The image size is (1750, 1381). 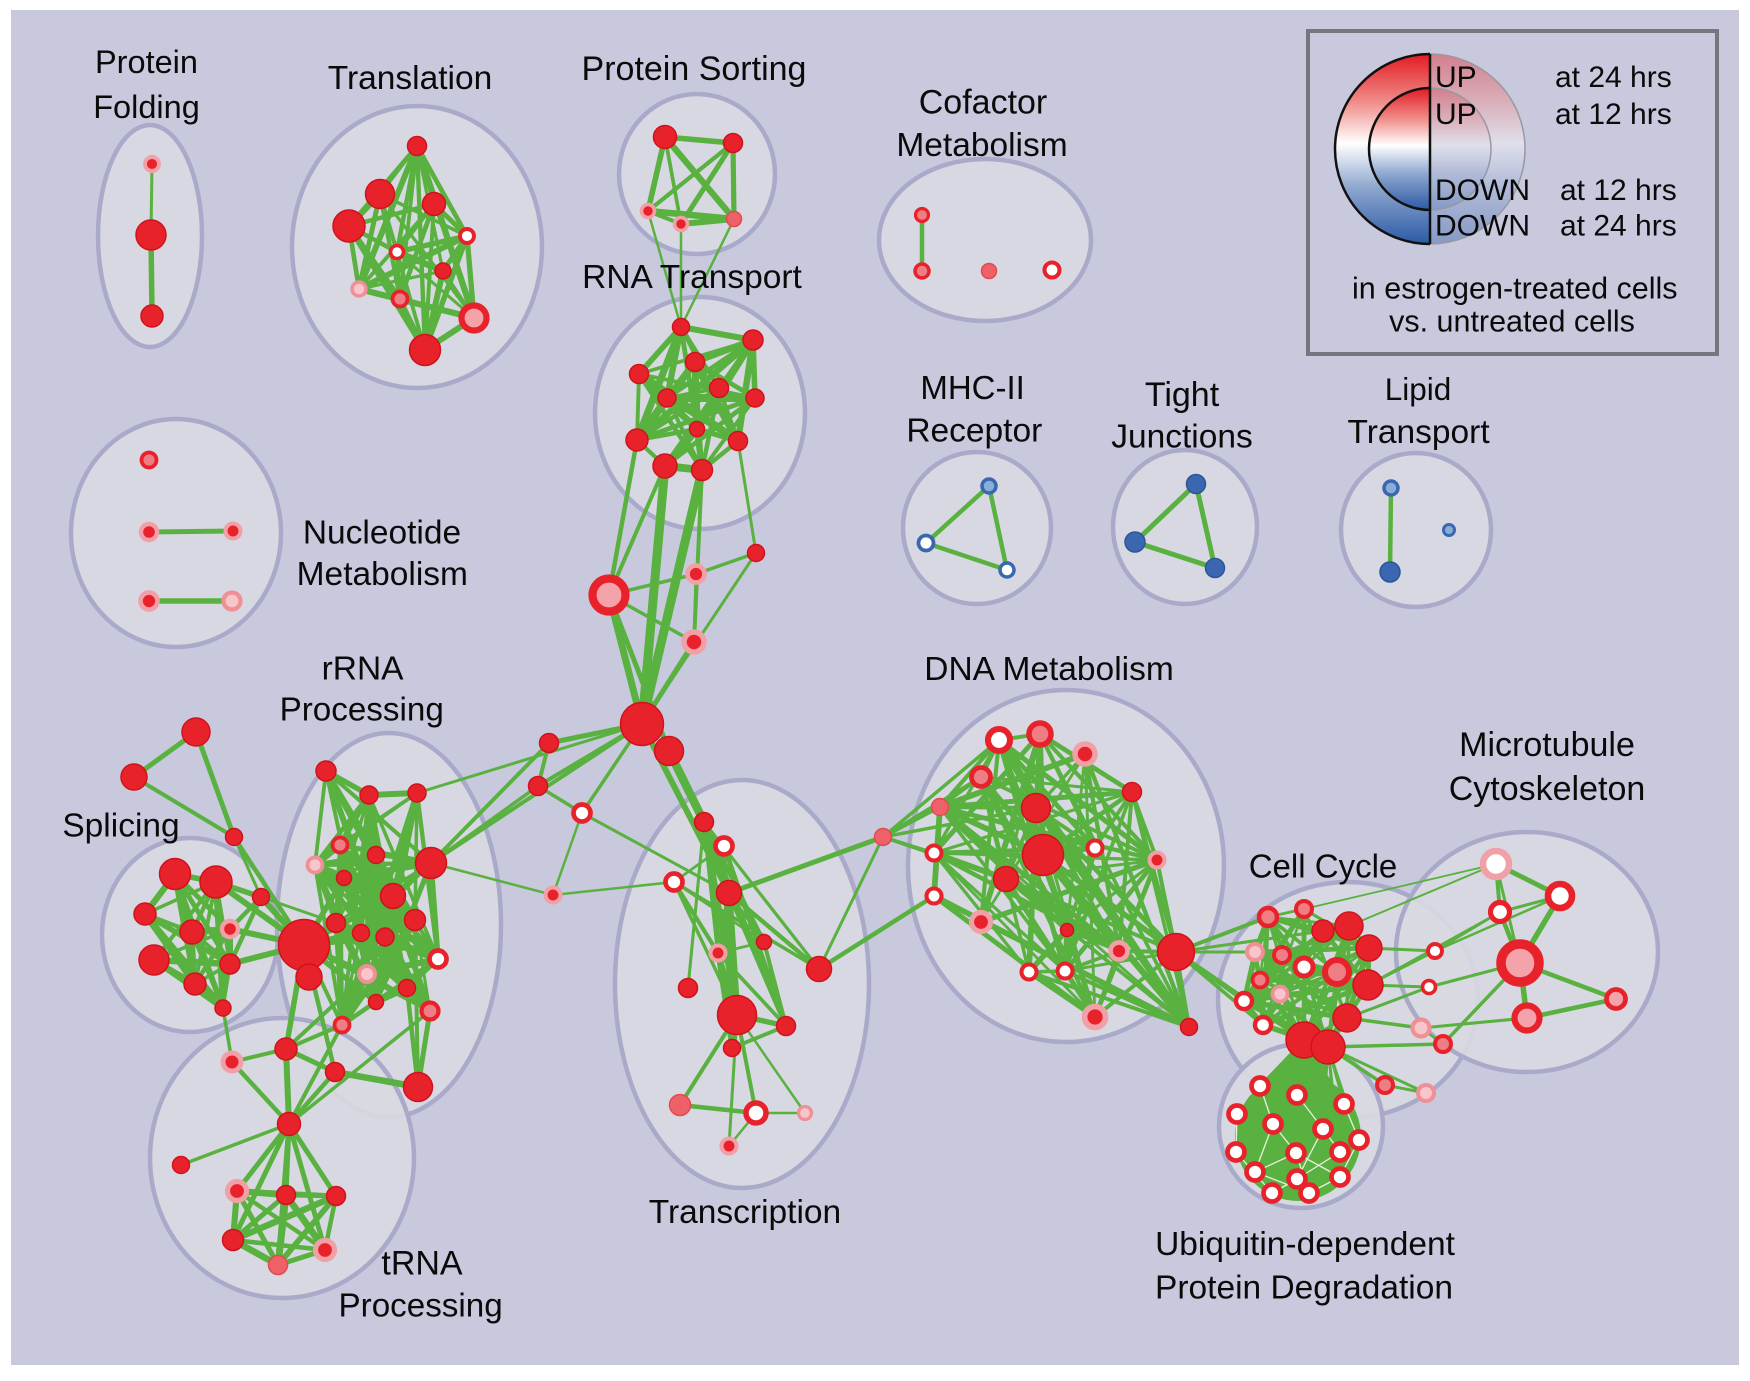 I want to click on svg-text: Lipid, so click(x=1418, y=389).